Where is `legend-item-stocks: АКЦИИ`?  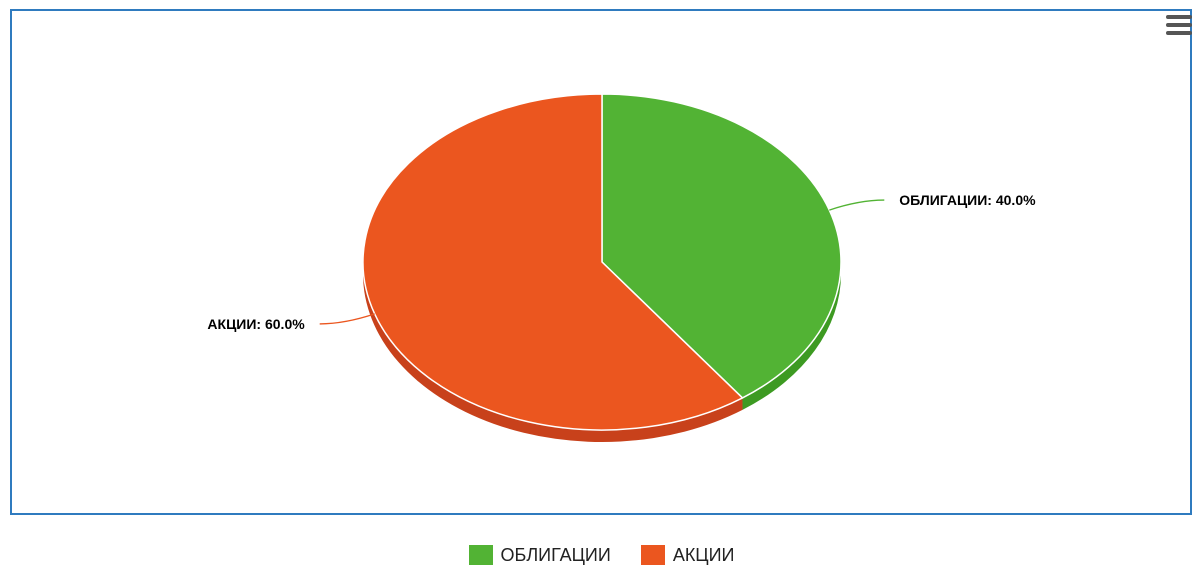 legend-item-stocks: АКЦИИ is located at coordinates (687, 555).